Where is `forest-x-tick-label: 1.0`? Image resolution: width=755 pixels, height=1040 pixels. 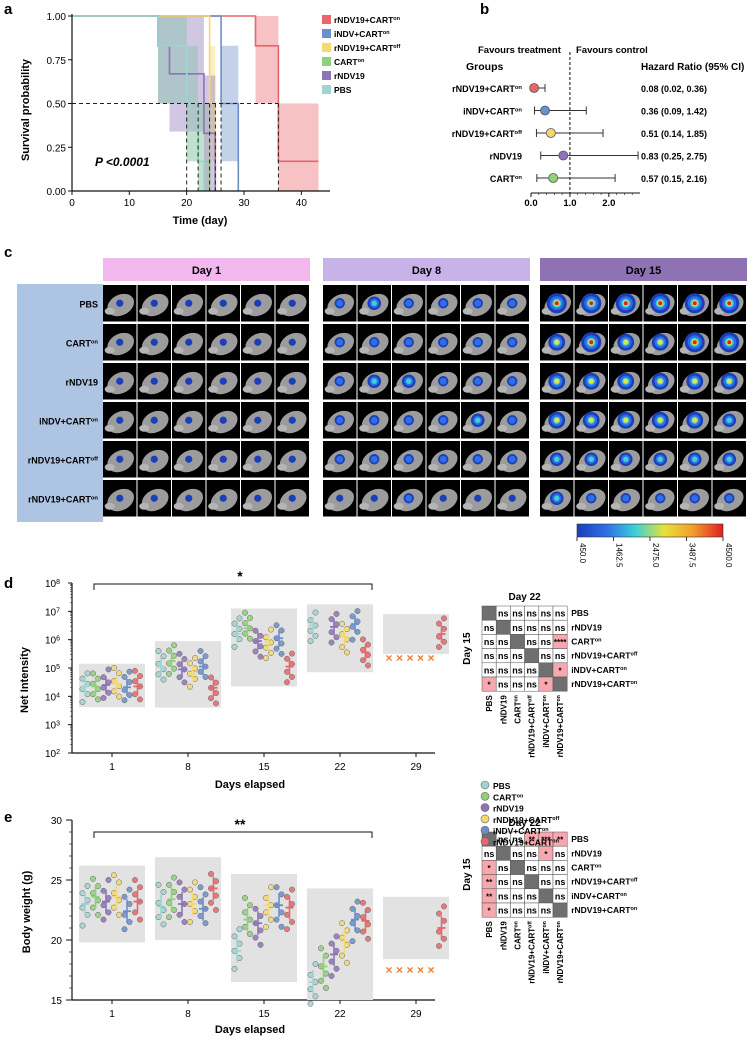 forest-x-tick-label: 1.0 is located at coordinates (569, 203).